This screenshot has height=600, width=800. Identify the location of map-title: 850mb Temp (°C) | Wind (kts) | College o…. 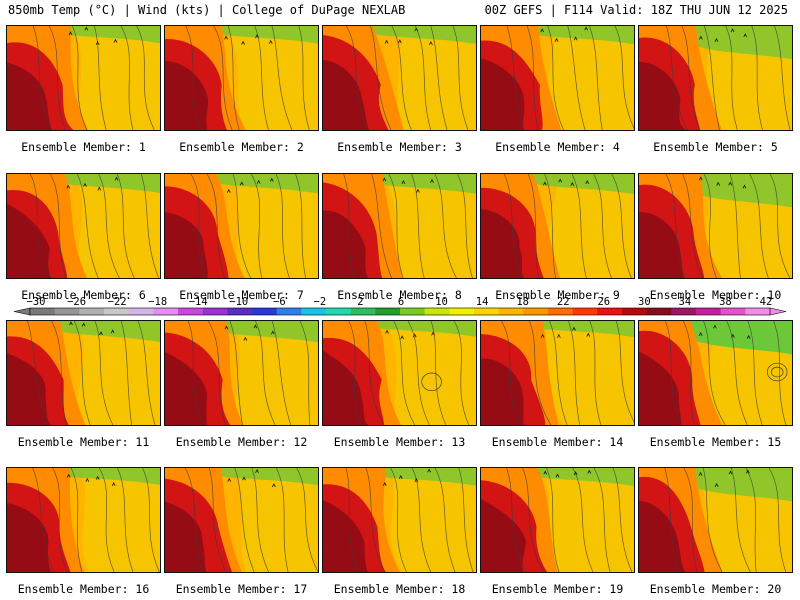
(207, 10).